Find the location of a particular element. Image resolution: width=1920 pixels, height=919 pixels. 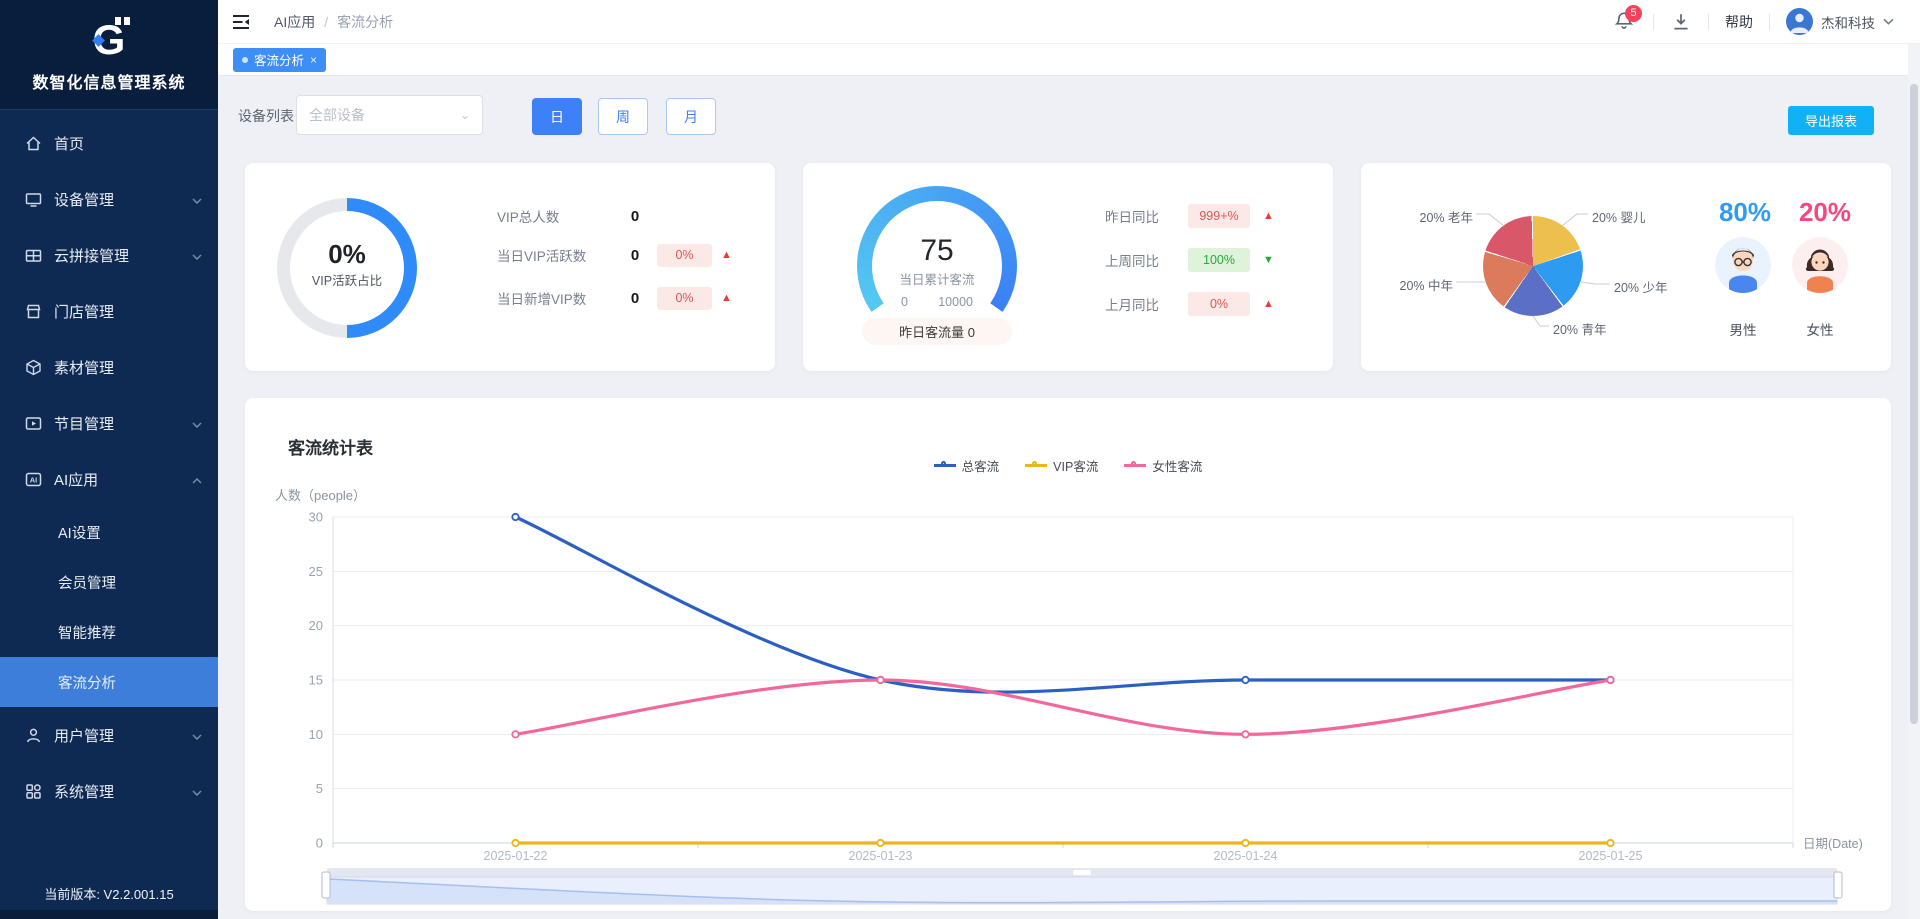

sidebar-item-users: 用户管理 is located at coordinates (109, 735).